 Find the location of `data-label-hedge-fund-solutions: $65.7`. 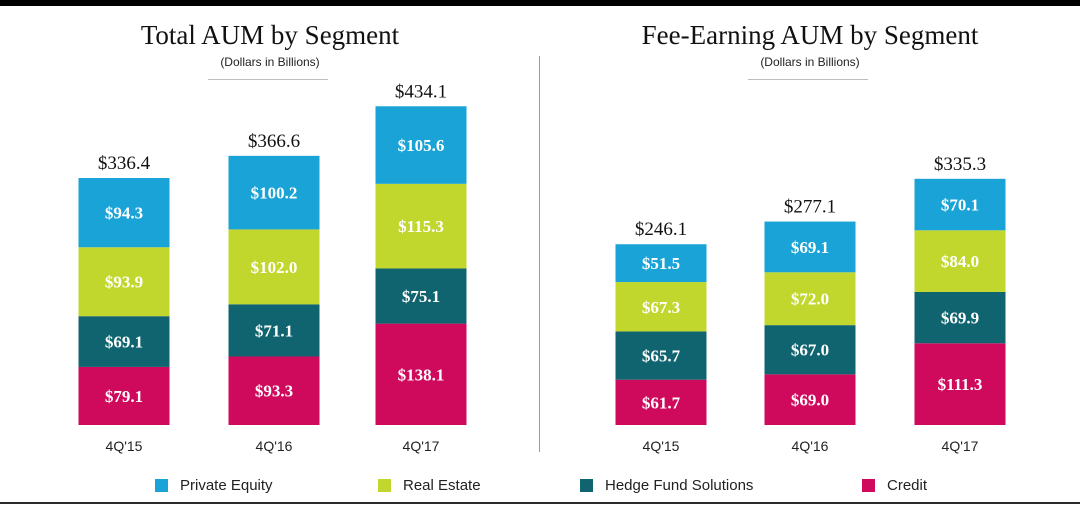

data-label-hedge-fund-solutions: $65.7 is located at coordinates (661, 356).